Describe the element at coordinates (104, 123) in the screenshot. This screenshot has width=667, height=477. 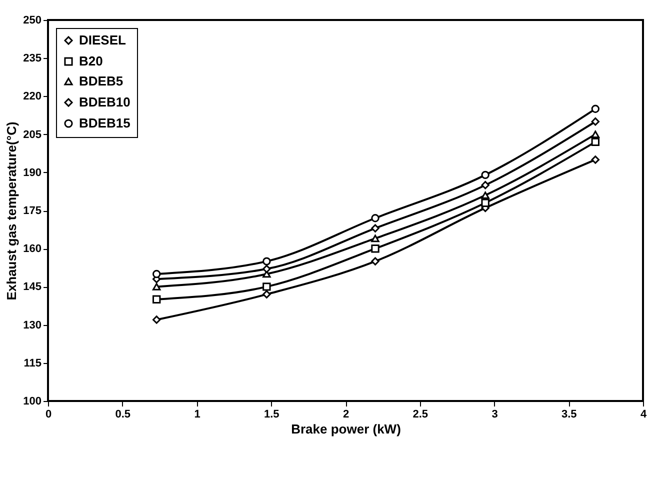
I see `legend-label: BDEB15` at that location.